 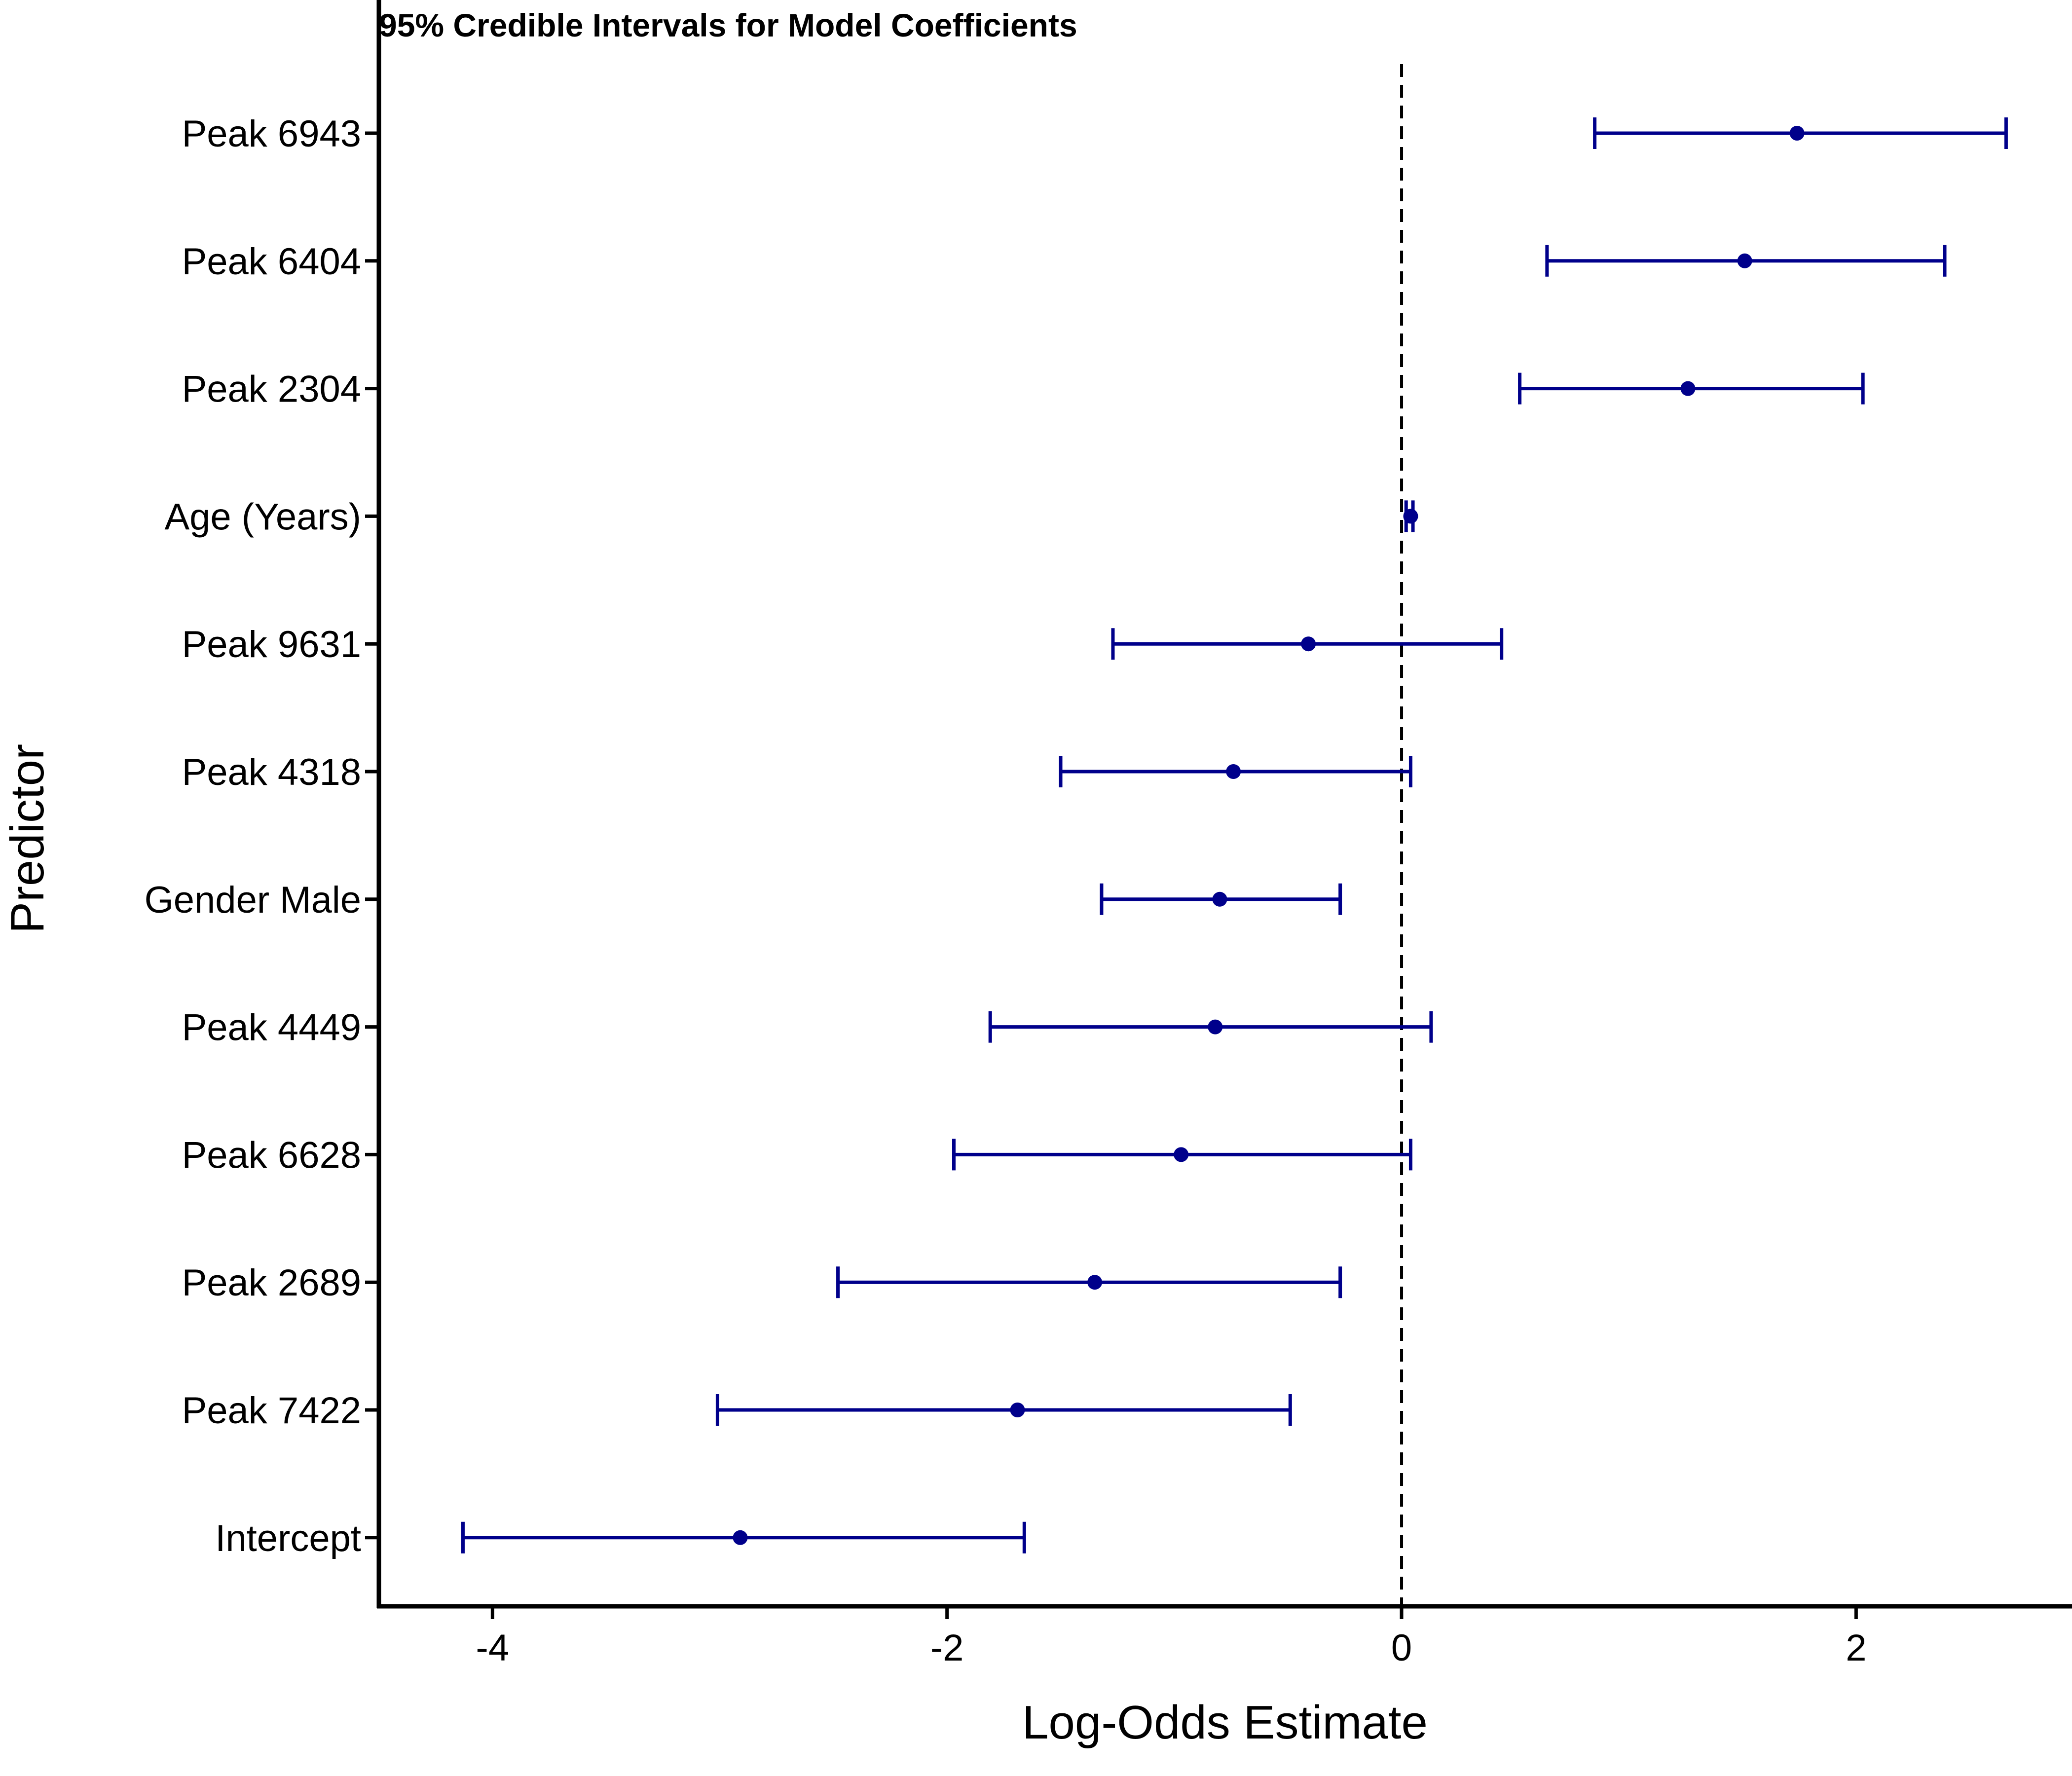 What do you see at coordinates (272, 134) in the screenshot?
I see `y-tick-label-peak-6943: Peak 6943` at bounding box center [272, 134].